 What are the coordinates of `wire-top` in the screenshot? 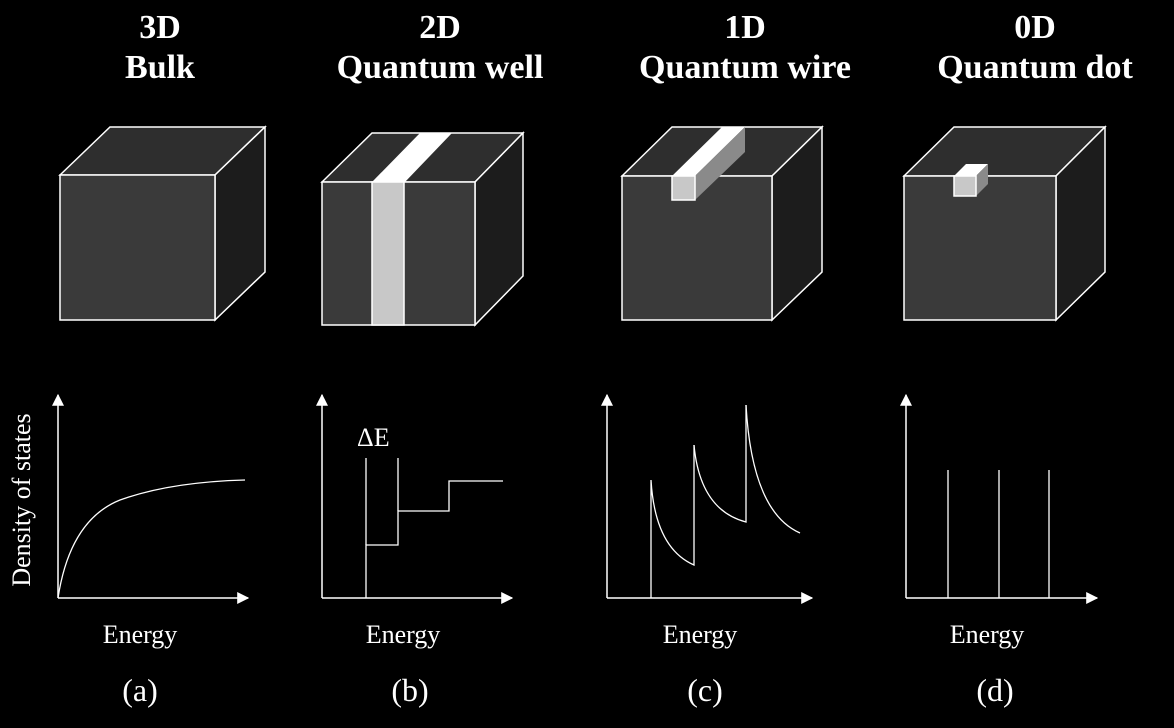 It's located at (708, 151).